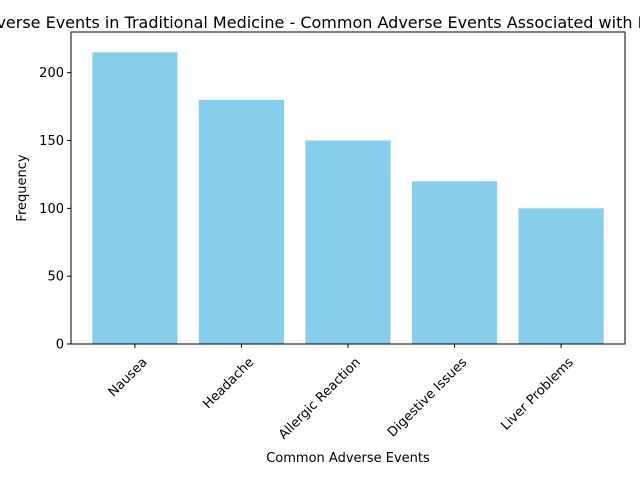 This screenshot has width=640, height=485. What do you see at coordinates (454, 262) in the screenshot?
I see `bar-digestive-issues` at bounding box center [454, 262].